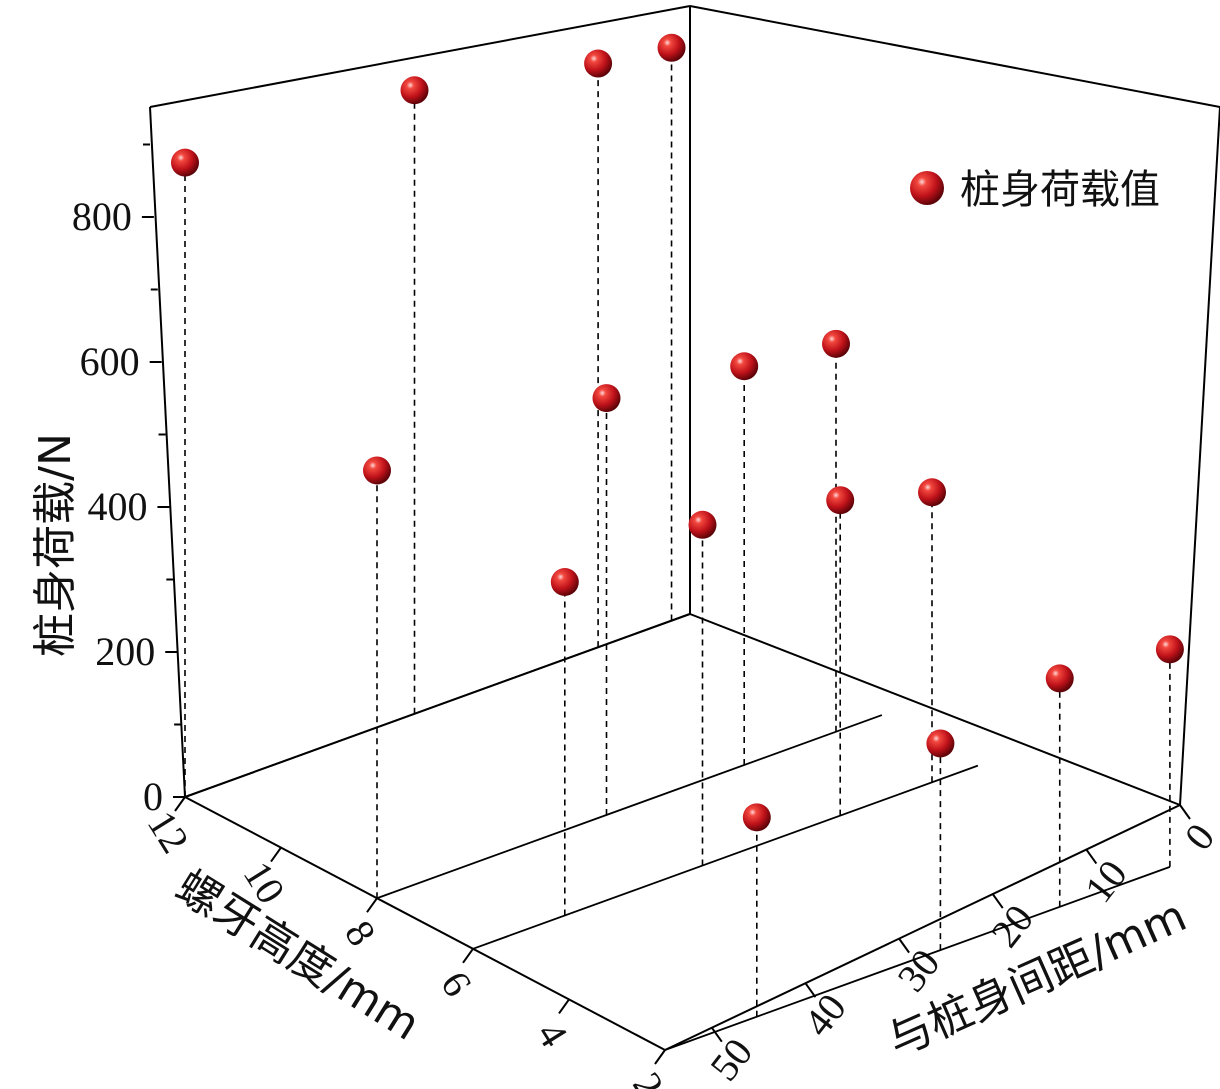 Image resolution: width=1220 pixels, height=1089 pixels. I want to click on y-tick-label: 8, so click(360, 933).